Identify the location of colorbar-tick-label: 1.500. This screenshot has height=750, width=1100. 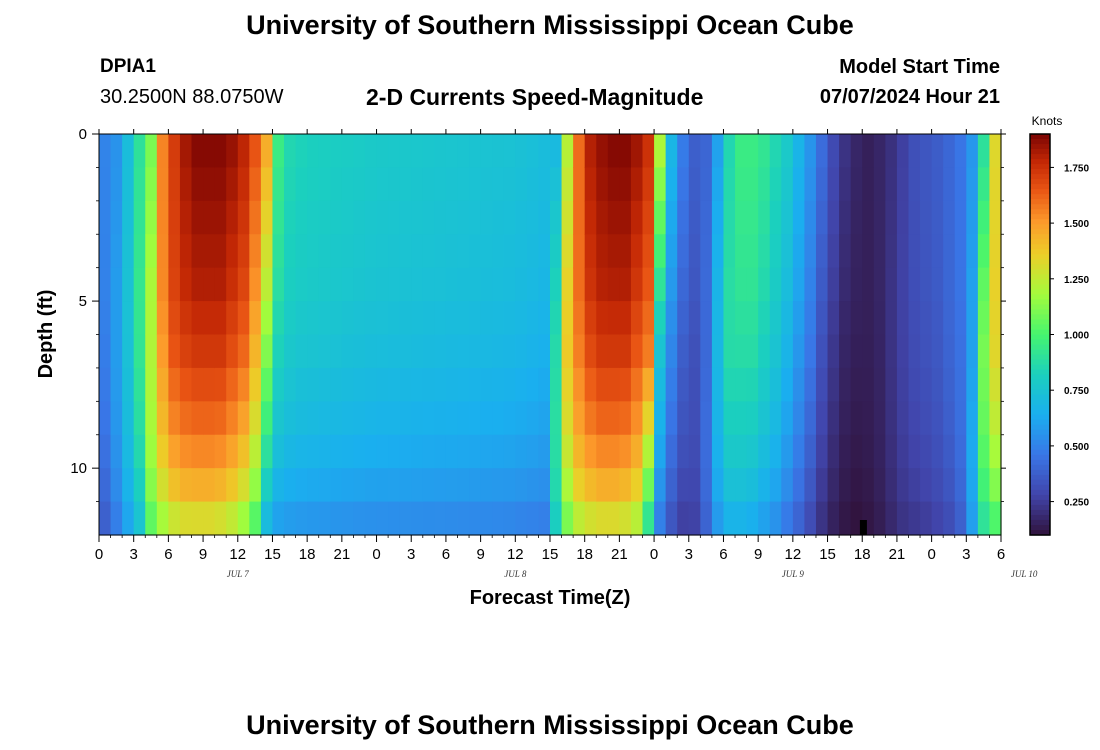
(1076, 224).